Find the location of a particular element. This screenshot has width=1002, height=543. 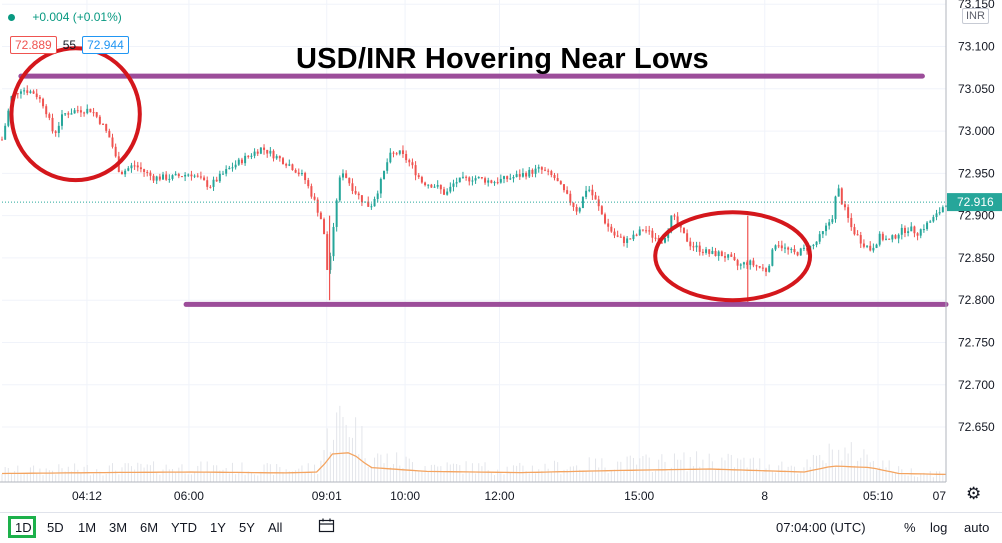

timeframe-1m-button: 1M is located at coordinates (87, 527).